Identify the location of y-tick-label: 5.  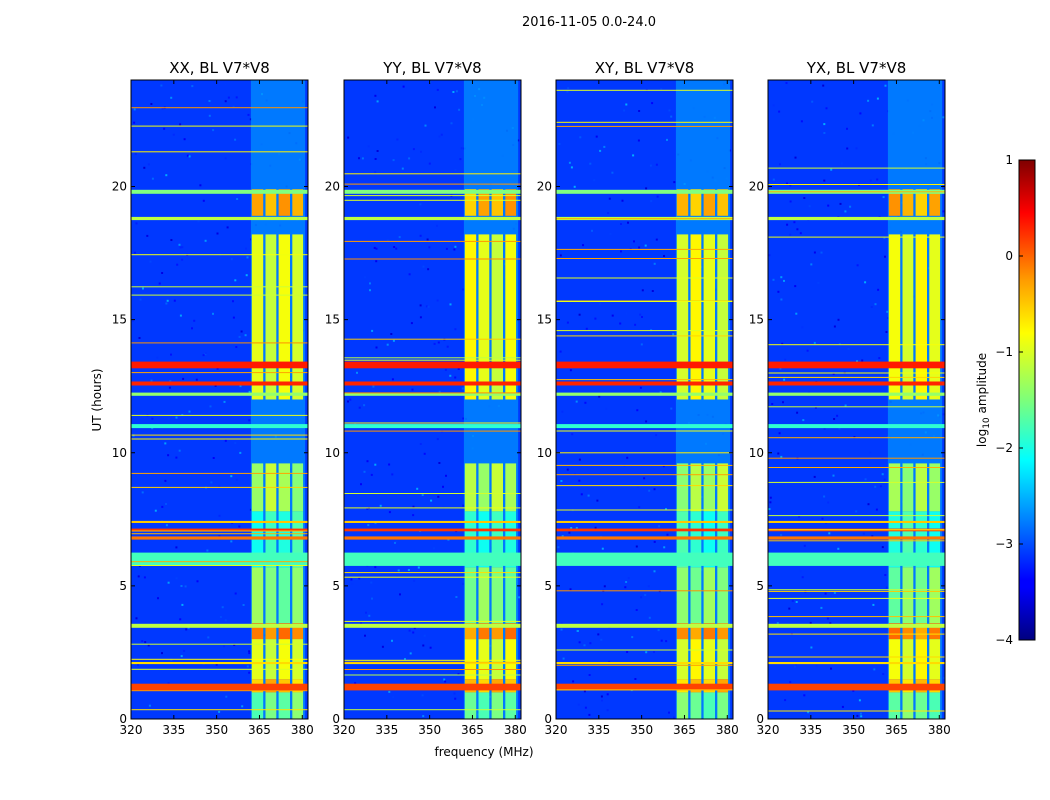
(548, 586).